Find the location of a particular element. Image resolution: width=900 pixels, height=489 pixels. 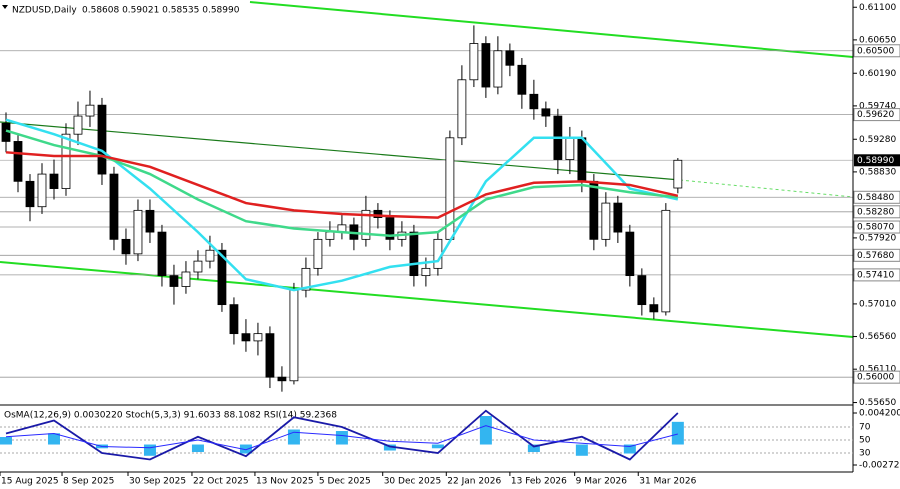

menu-icon is located at coordinates (5, 7).